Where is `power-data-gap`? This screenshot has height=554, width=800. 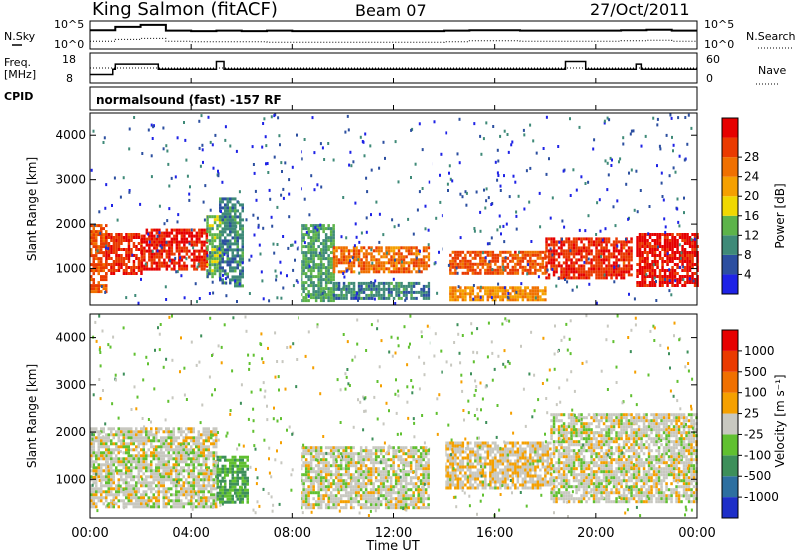
power-data-gap is located at coordinates (431, 209).